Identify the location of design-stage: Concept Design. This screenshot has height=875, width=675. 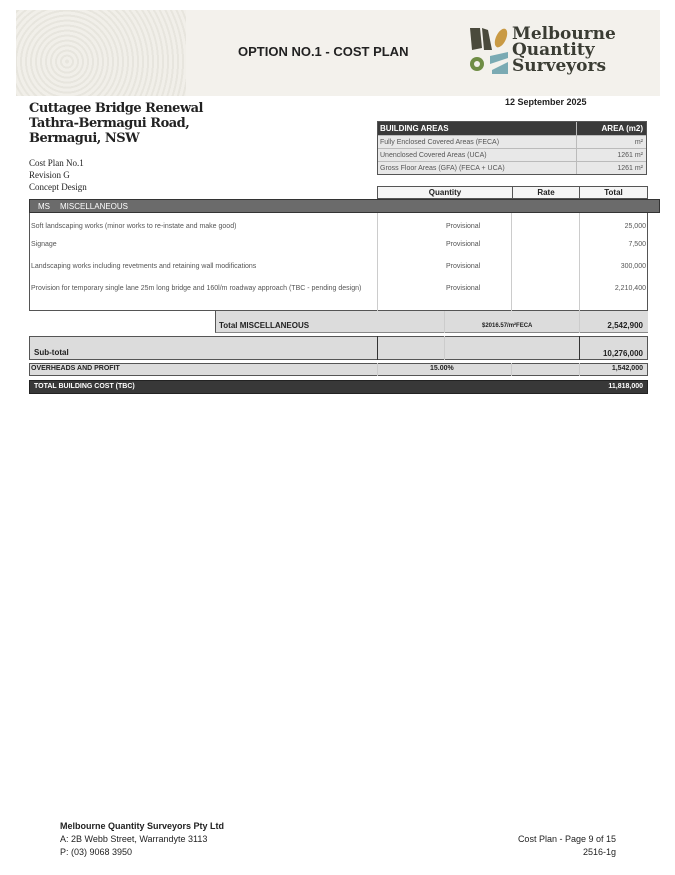
(58, 187).